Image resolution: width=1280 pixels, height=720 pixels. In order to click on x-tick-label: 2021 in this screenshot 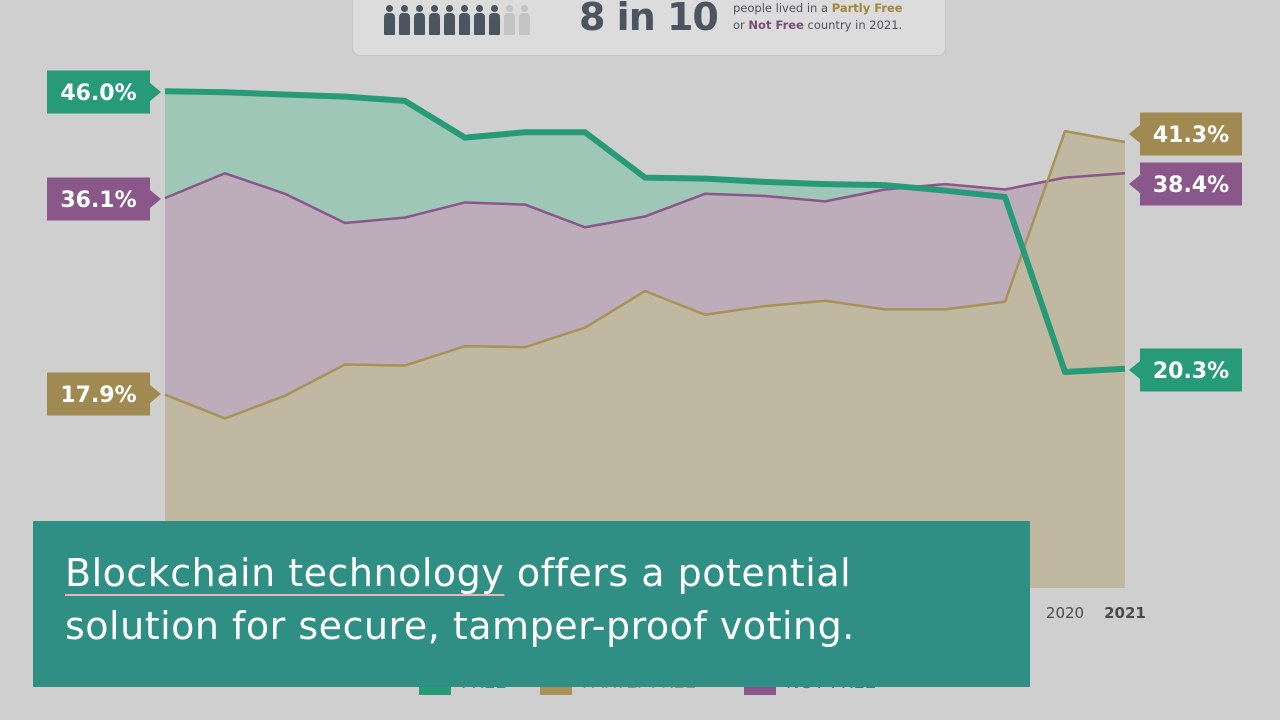, I will do `click(1125, 613)`.